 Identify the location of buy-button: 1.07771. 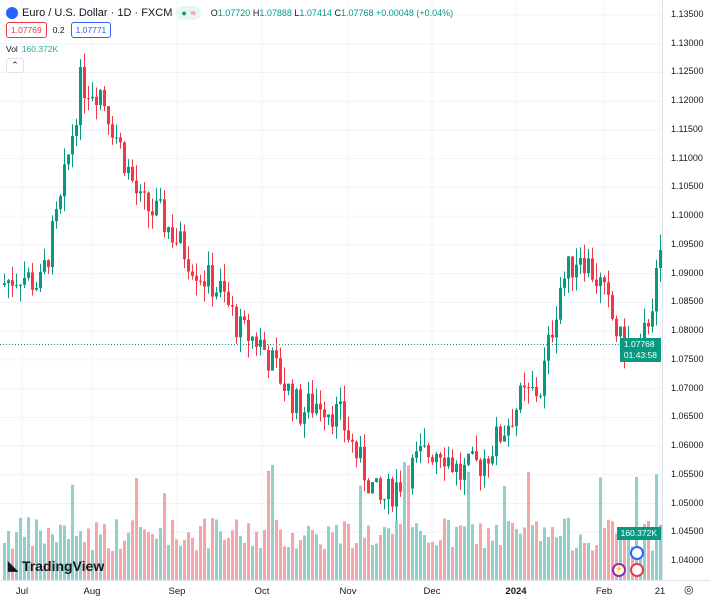
(91, 30).